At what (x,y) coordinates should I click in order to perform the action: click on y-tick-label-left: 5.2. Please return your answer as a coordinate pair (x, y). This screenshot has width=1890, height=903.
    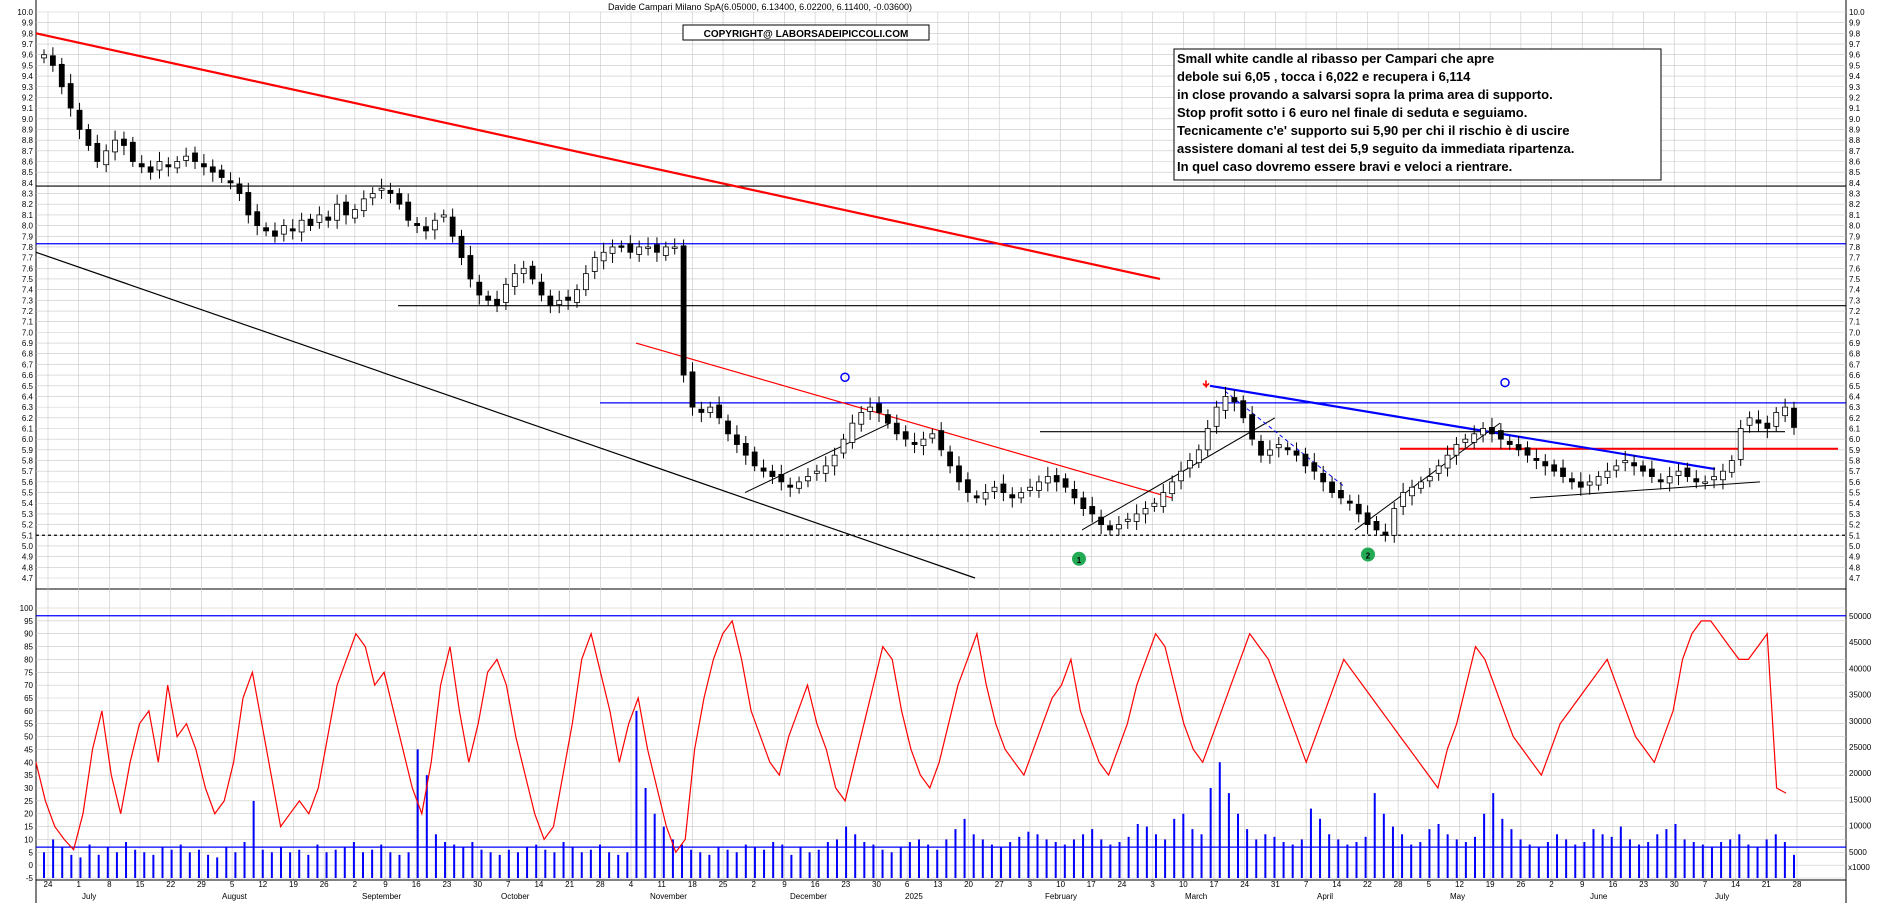
    Looking at the image, I should click on (28, 525).